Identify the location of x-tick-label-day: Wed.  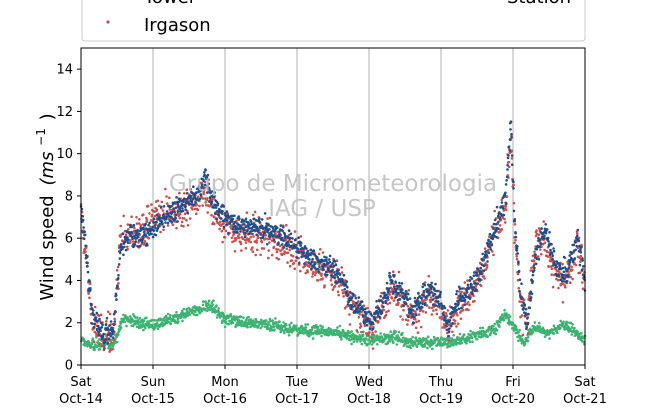
(369, 382).